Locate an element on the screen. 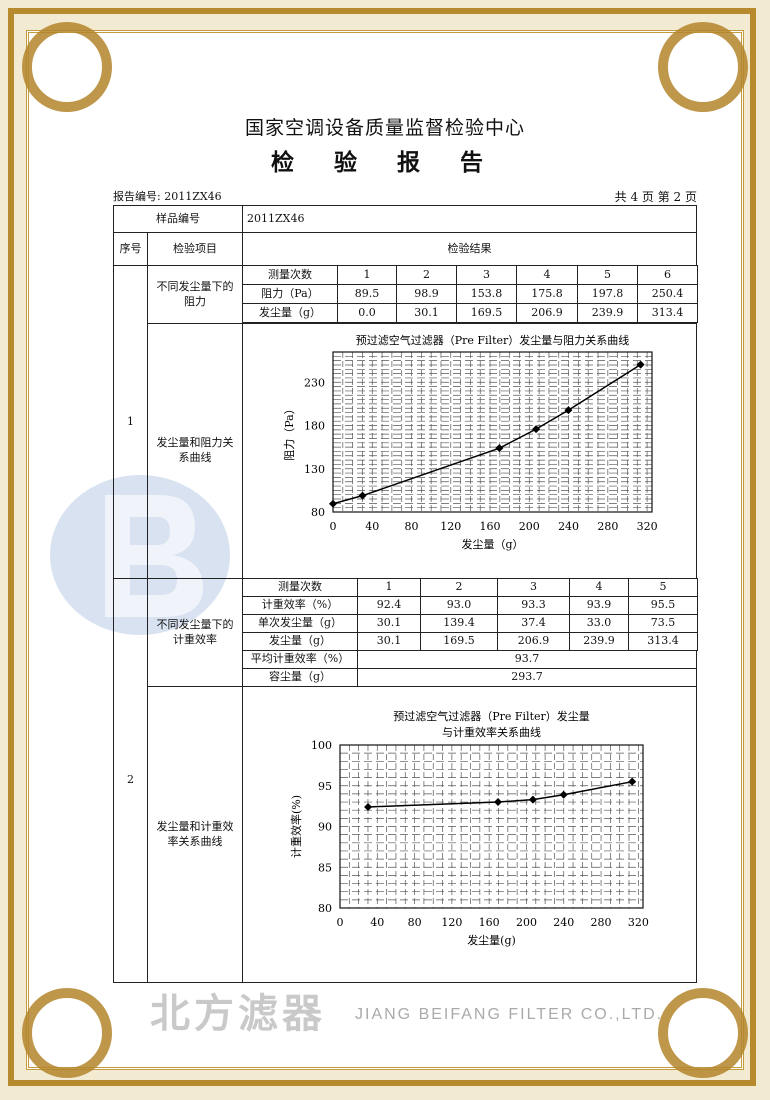 The height and width of the screenshot is (1100, 770). row-label: 阻力（Pa） is located at coordinates (290, 294).